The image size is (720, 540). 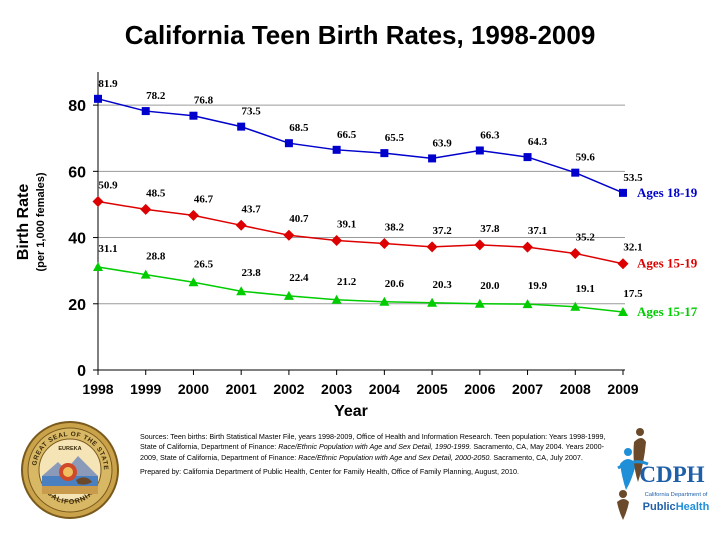 I want to click on legend: Ages 18-19 Ages 15-19 Ages 15-17, so click(x=667, y=252).